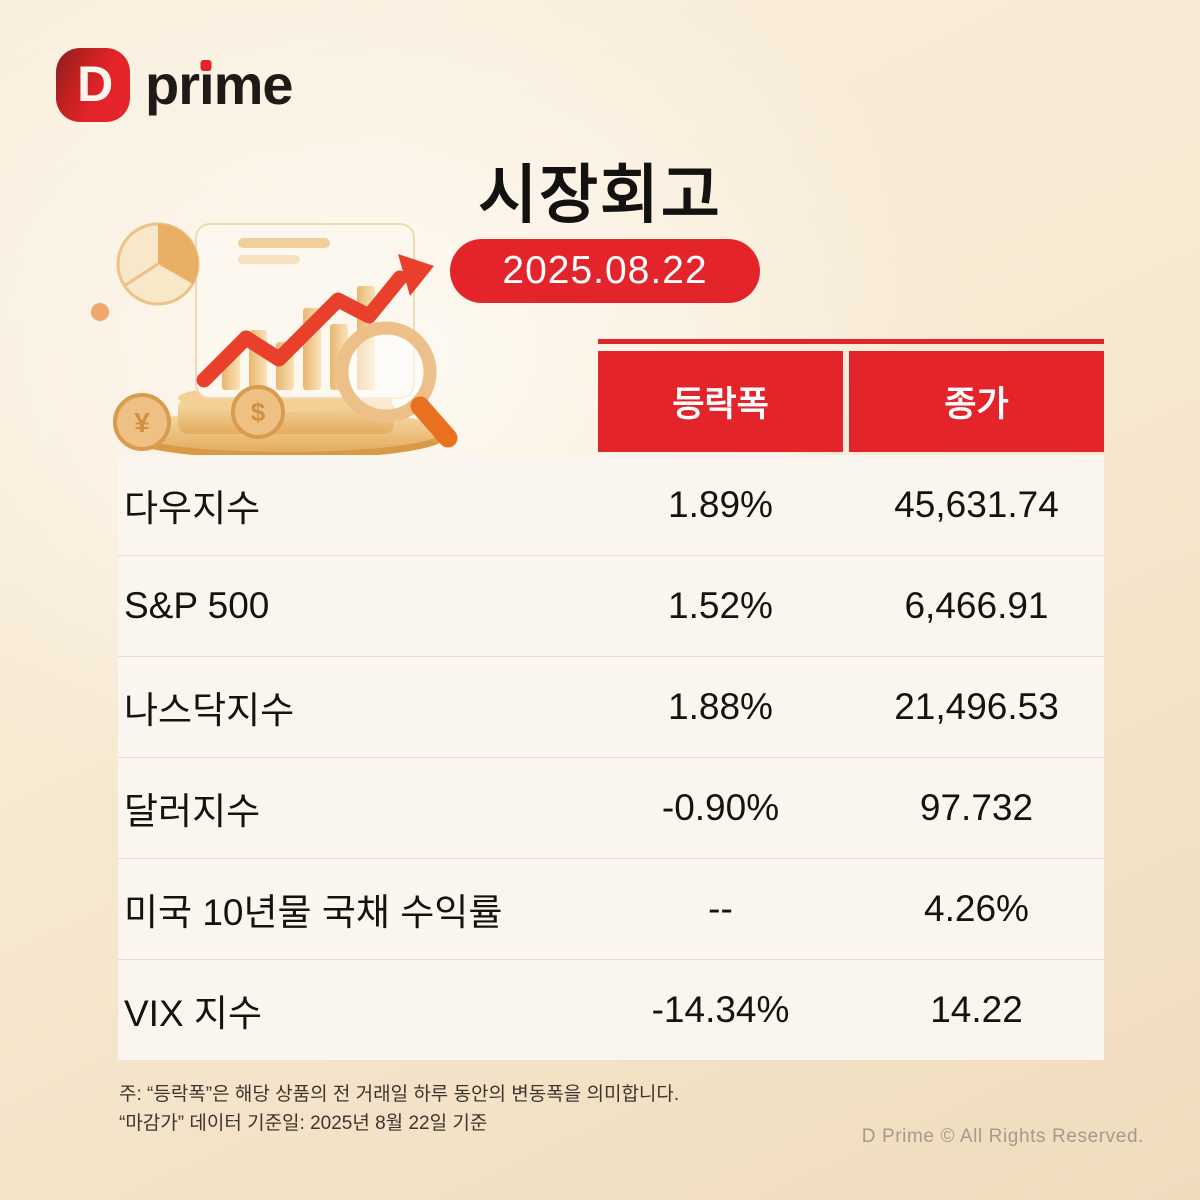 This screenshot has width=1200, height=1200. I want to click on table-row-us10y: 미국 10년물 국채 수익률 -- 4.26%, so click(611, 909).